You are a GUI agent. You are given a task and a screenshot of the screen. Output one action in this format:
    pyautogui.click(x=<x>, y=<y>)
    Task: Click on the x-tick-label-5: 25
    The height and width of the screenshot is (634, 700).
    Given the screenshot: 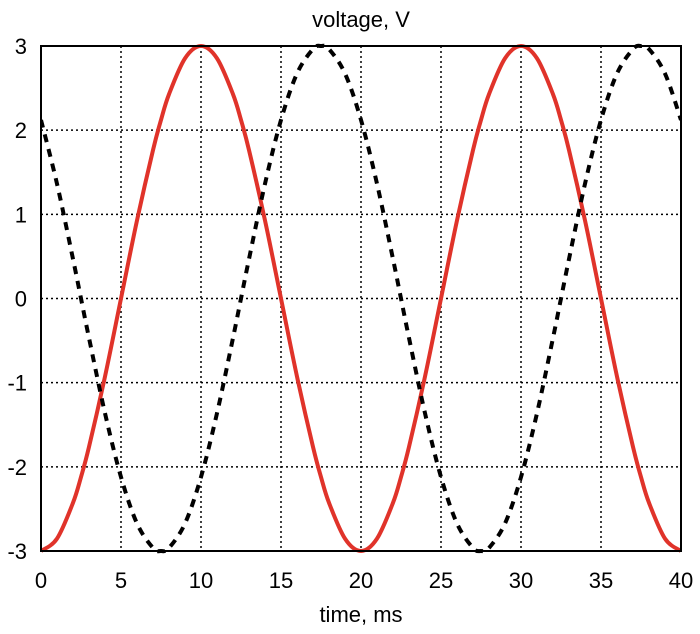 What is the action you would take?
    pyautogui.click(x=441, y=580)
    